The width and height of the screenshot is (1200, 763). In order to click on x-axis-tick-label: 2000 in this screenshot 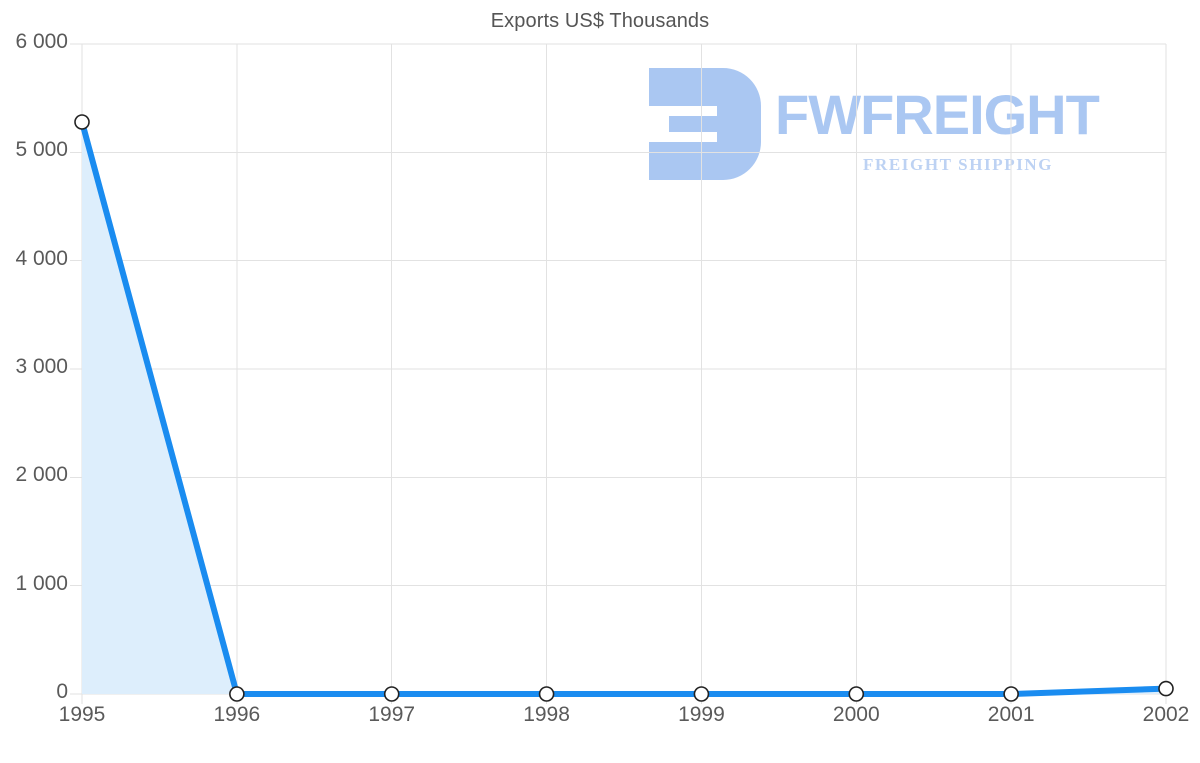, I will do `click(856, 714)`.